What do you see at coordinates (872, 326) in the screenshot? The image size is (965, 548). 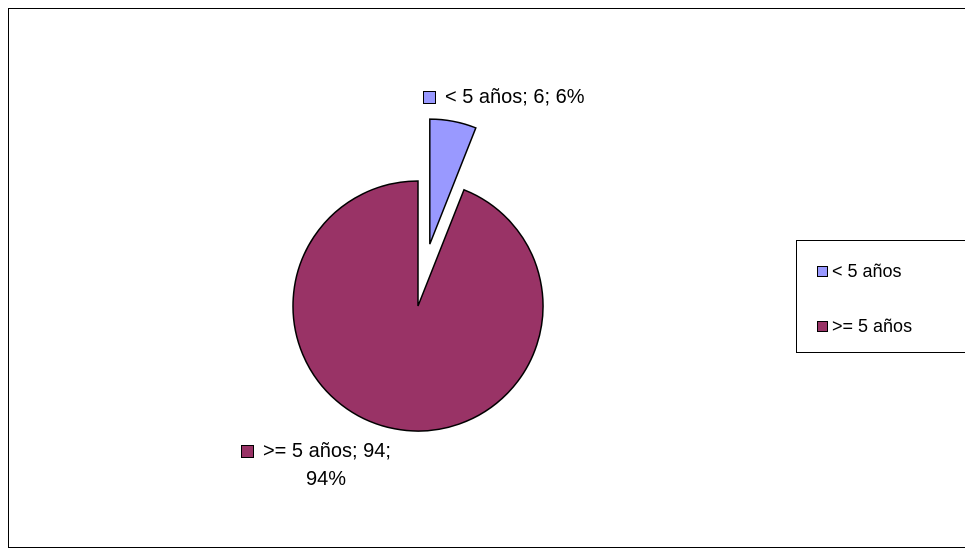 I see `legend-label-gte5: >= 5 años` at bounding box center [872, 326].